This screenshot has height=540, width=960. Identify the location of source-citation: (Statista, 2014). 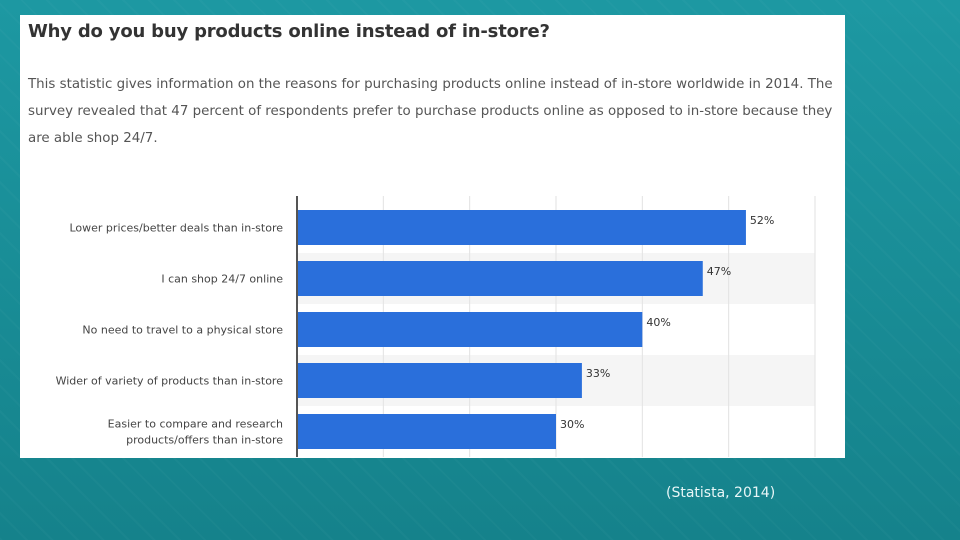
(721, 493).